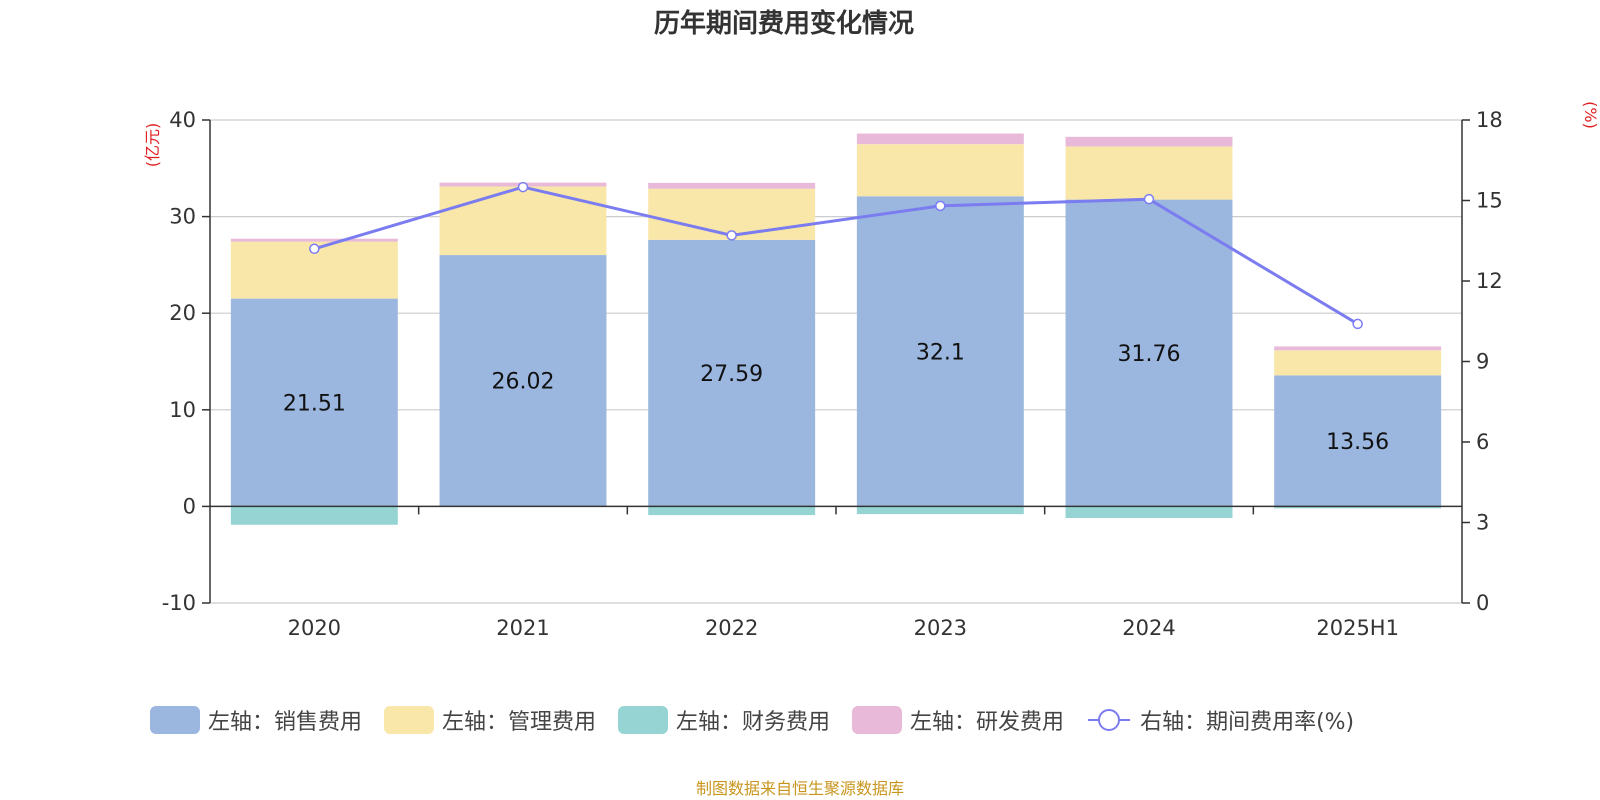 The width and height of the screenshot is (1600, 800). What do you see at coordinates (1149, 173) in the screenshot?
I see `bar-2024-左轴：管理费用` at bounding box center [1149, 173].